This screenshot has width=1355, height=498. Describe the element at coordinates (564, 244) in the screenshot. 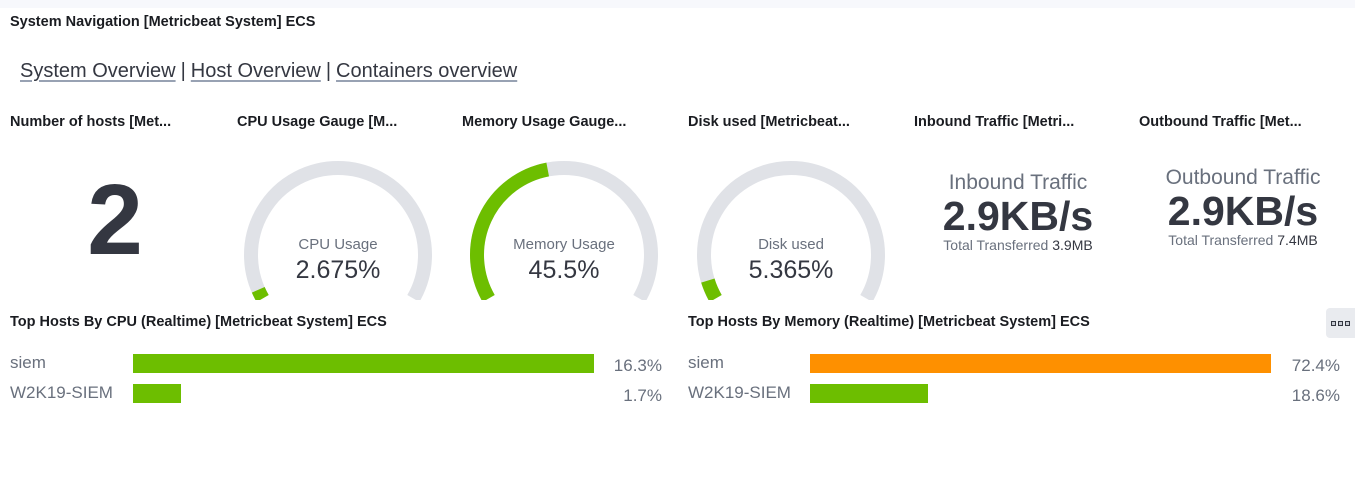

I see `gauge-label: Memory Usage` at that location.